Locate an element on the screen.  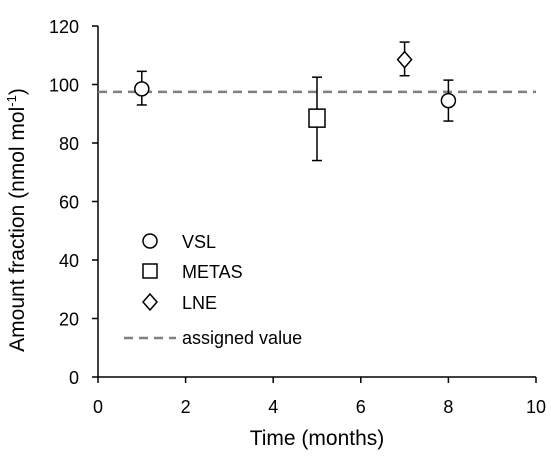
y-ticks: 0 20 40 60 80 100 120 is located at coordinates (73, 202).